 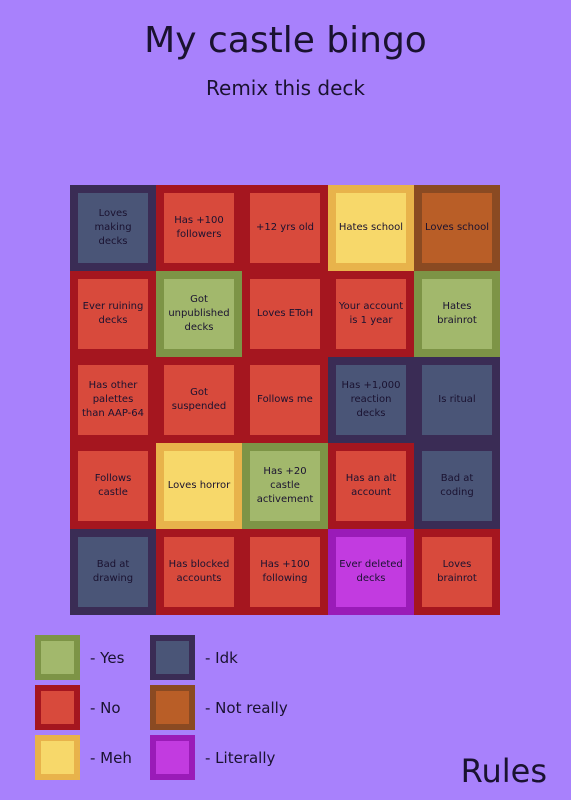 What do you see at coordinates (457, 572) in the screenshot?
I see `bingo-cell: Loves brainrot` at bounding box center [457, 572].